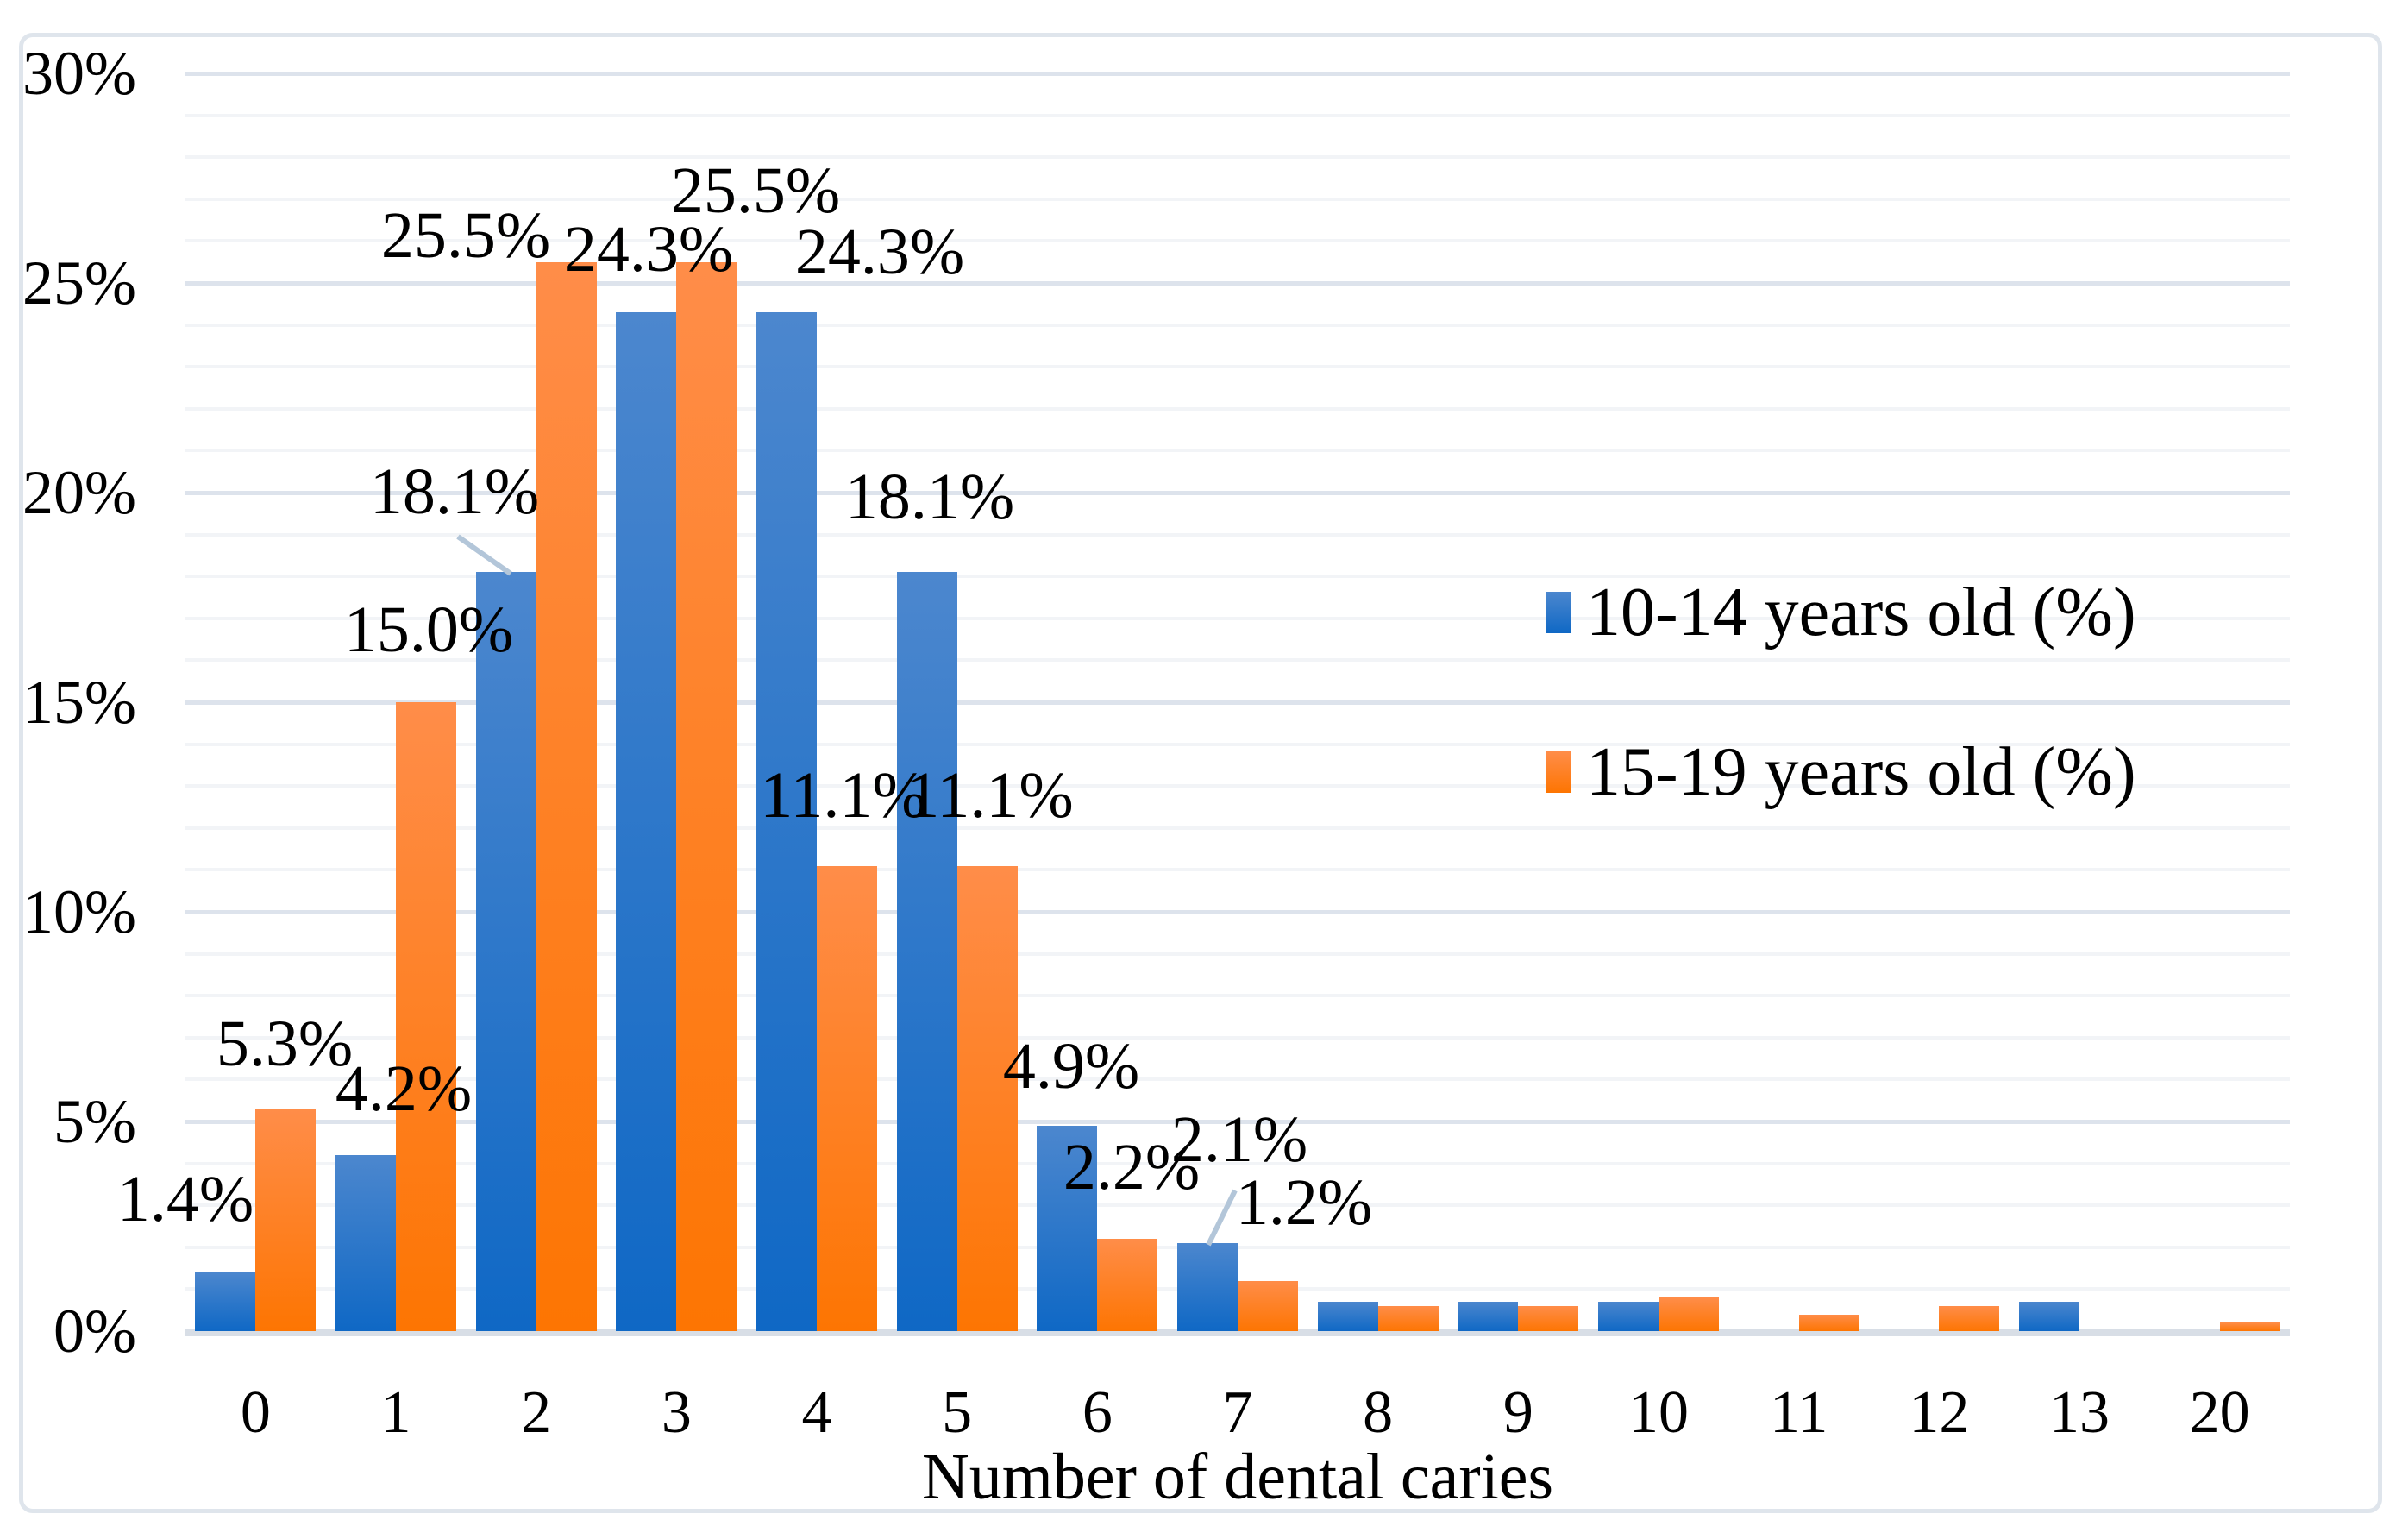  I want to click on data-label-series-0-cat-5: 18.1%, so click(929, 497).